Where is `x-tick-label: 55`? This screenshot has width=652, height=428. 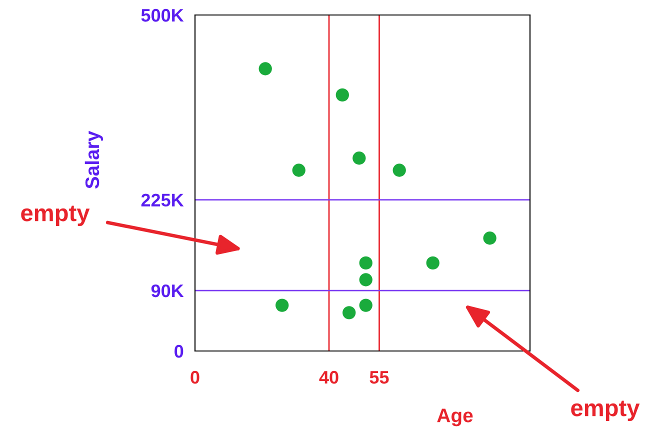
x-tick-label: 55 is located at coordinates (379, 377).